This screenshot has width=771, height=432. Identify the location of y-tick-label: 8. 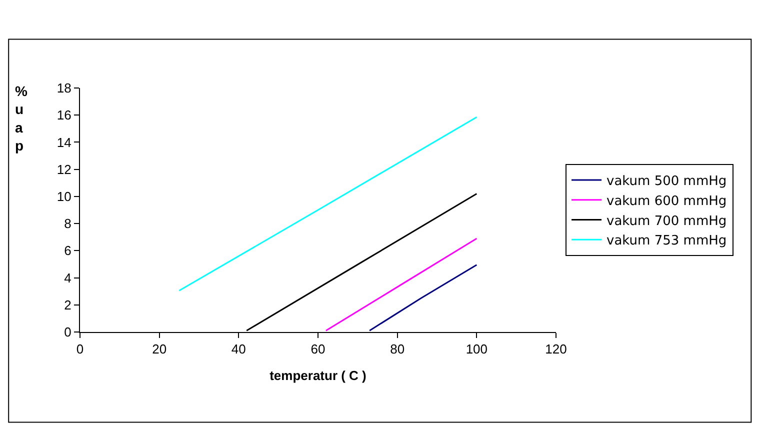
(68, 224).